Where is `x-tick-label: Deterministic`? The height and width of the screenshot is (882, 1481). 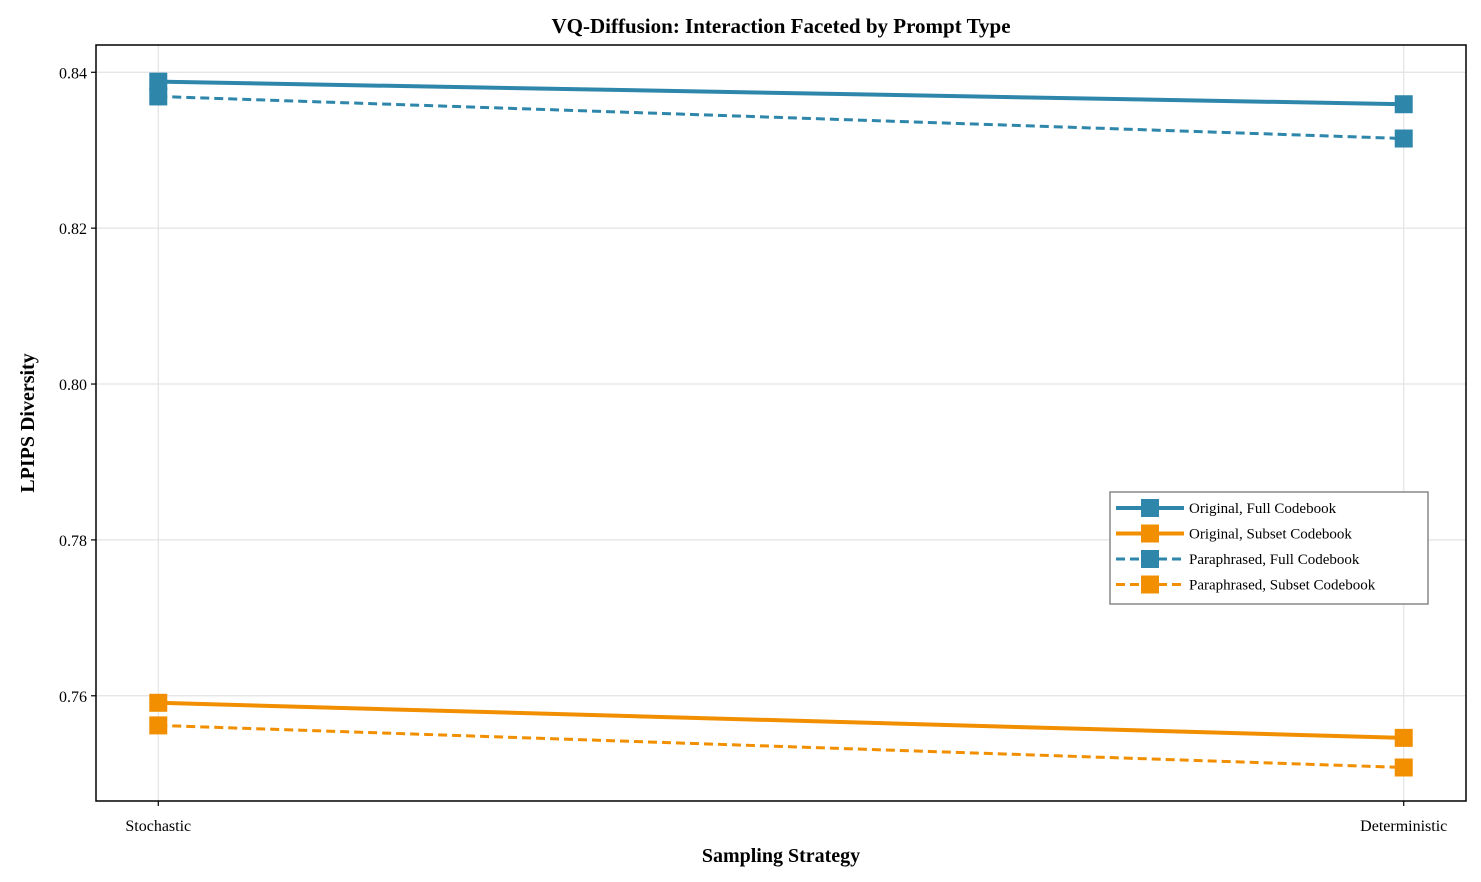 x-tick-label: Deterministic is located at coordinates (1403, 826).